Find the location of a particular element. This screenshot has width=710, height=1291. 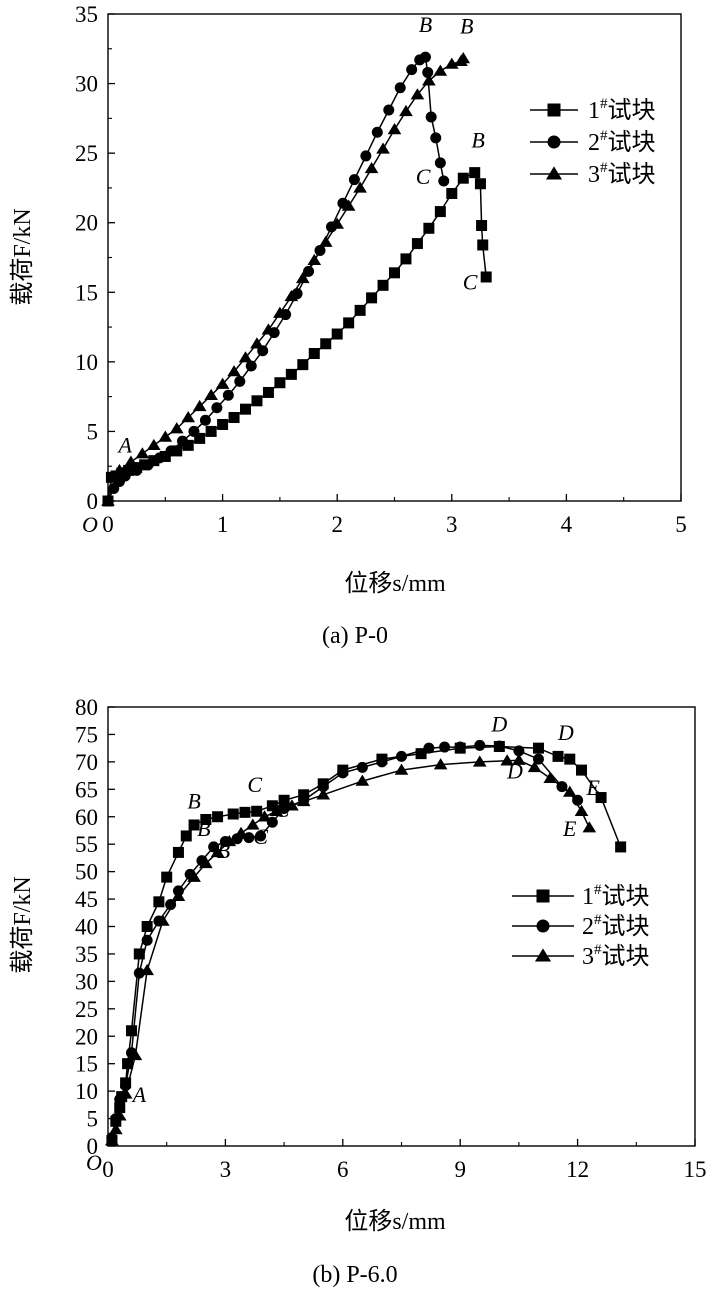

y-tick-label: 5 is located at coordinates (93, 431).